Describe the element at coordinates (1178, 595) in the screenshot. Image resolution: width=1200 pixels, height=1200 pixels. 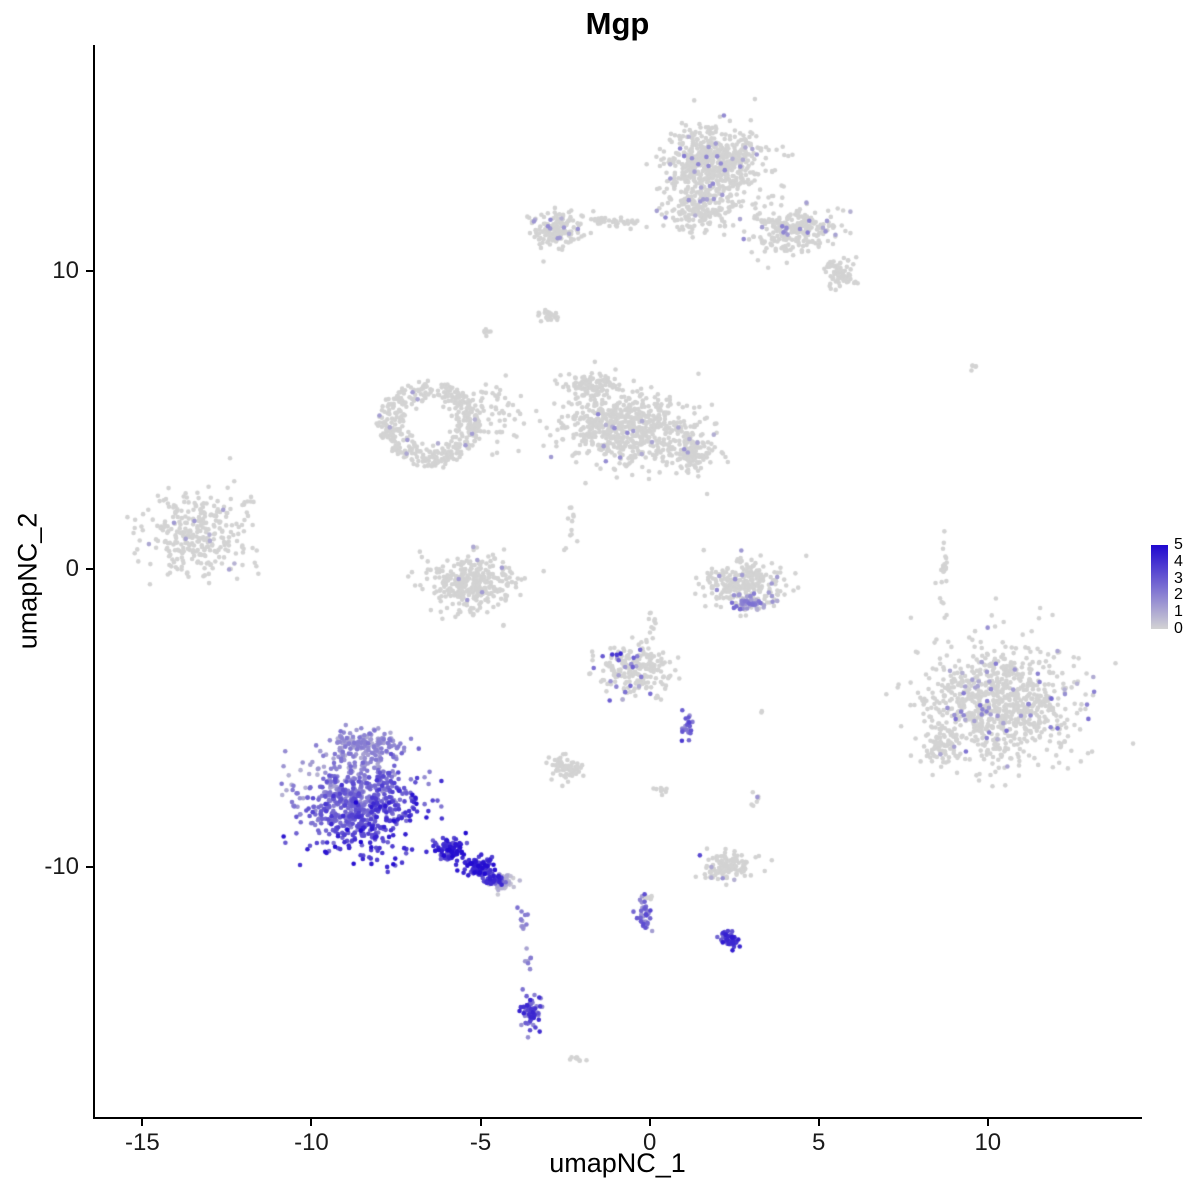
I see `legend-tick-label: 2` at that location.